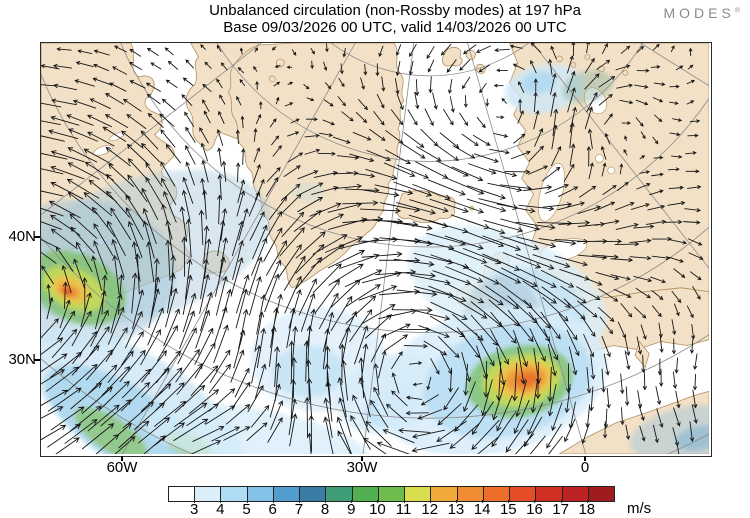 The image size is (750, 518). I want to click on colorbar-tick-label: 4, so click(220, 509).